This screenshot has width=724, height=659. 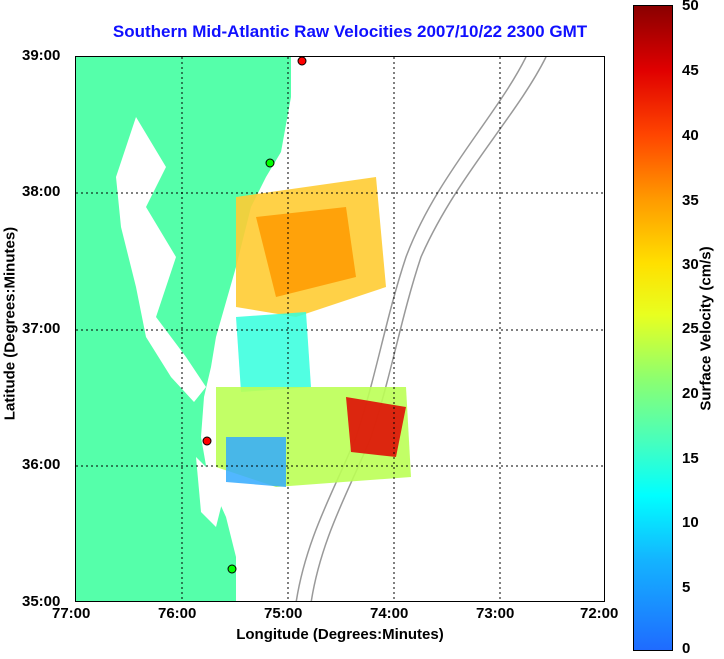 What do you see at coordinates (211, 492) in the screenshot?
I see `inland-sound` at bounding box center [211, 492].